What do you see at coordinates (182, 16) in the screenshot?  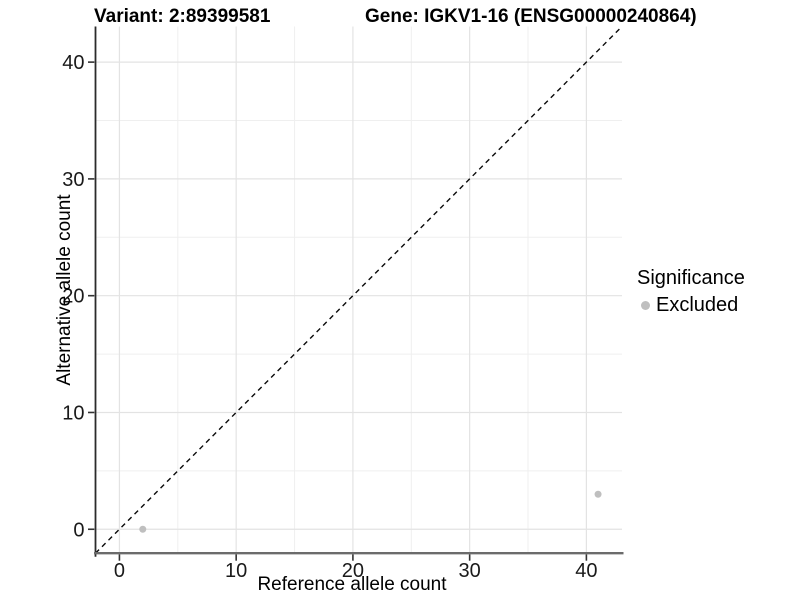 I see `variant-title: Variant: 2:89399581` at bounding box center [182, 16].